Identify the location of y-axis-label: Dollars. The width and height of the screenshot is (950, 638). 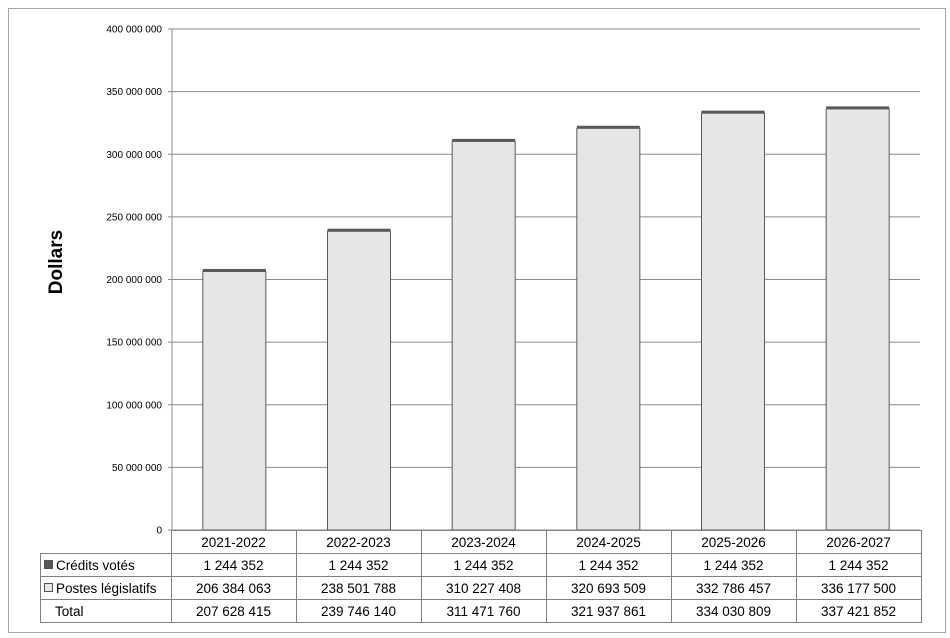
(56, 262).